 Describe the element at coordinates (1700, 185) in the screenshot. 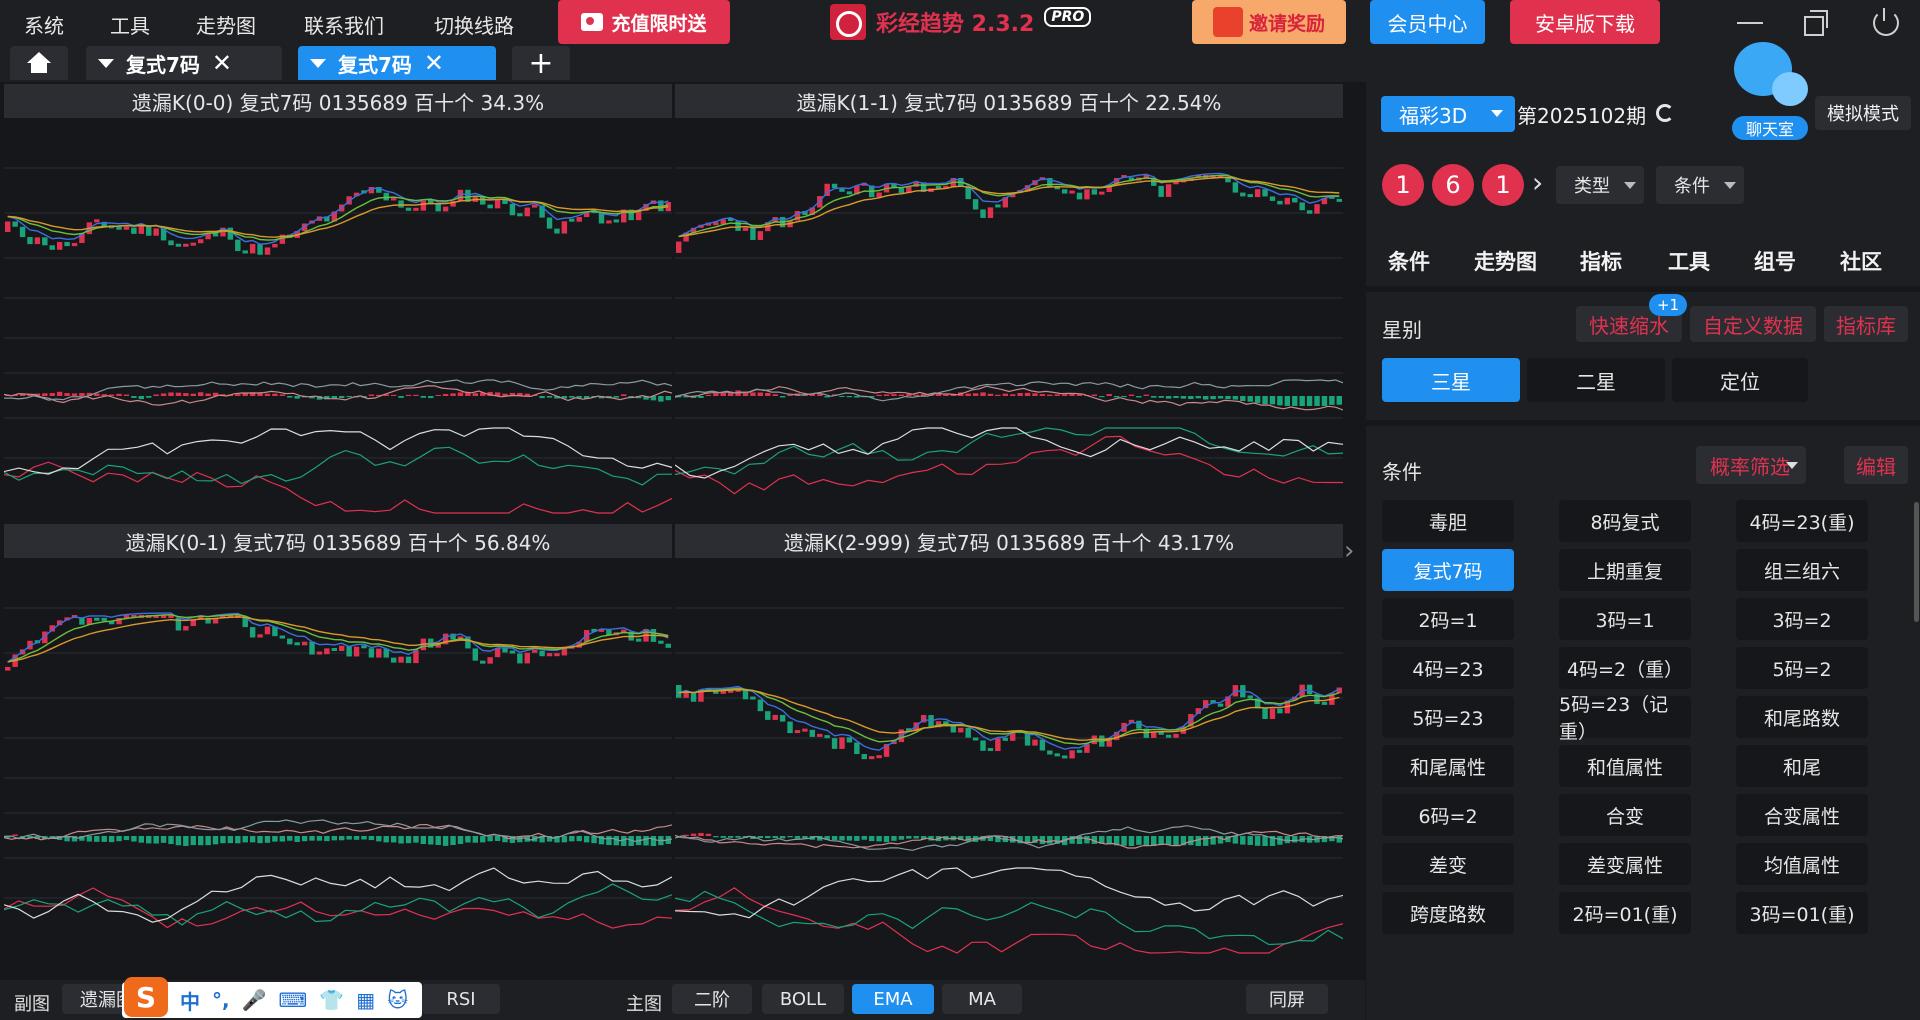

I see `condition-select: 条件` at that location.